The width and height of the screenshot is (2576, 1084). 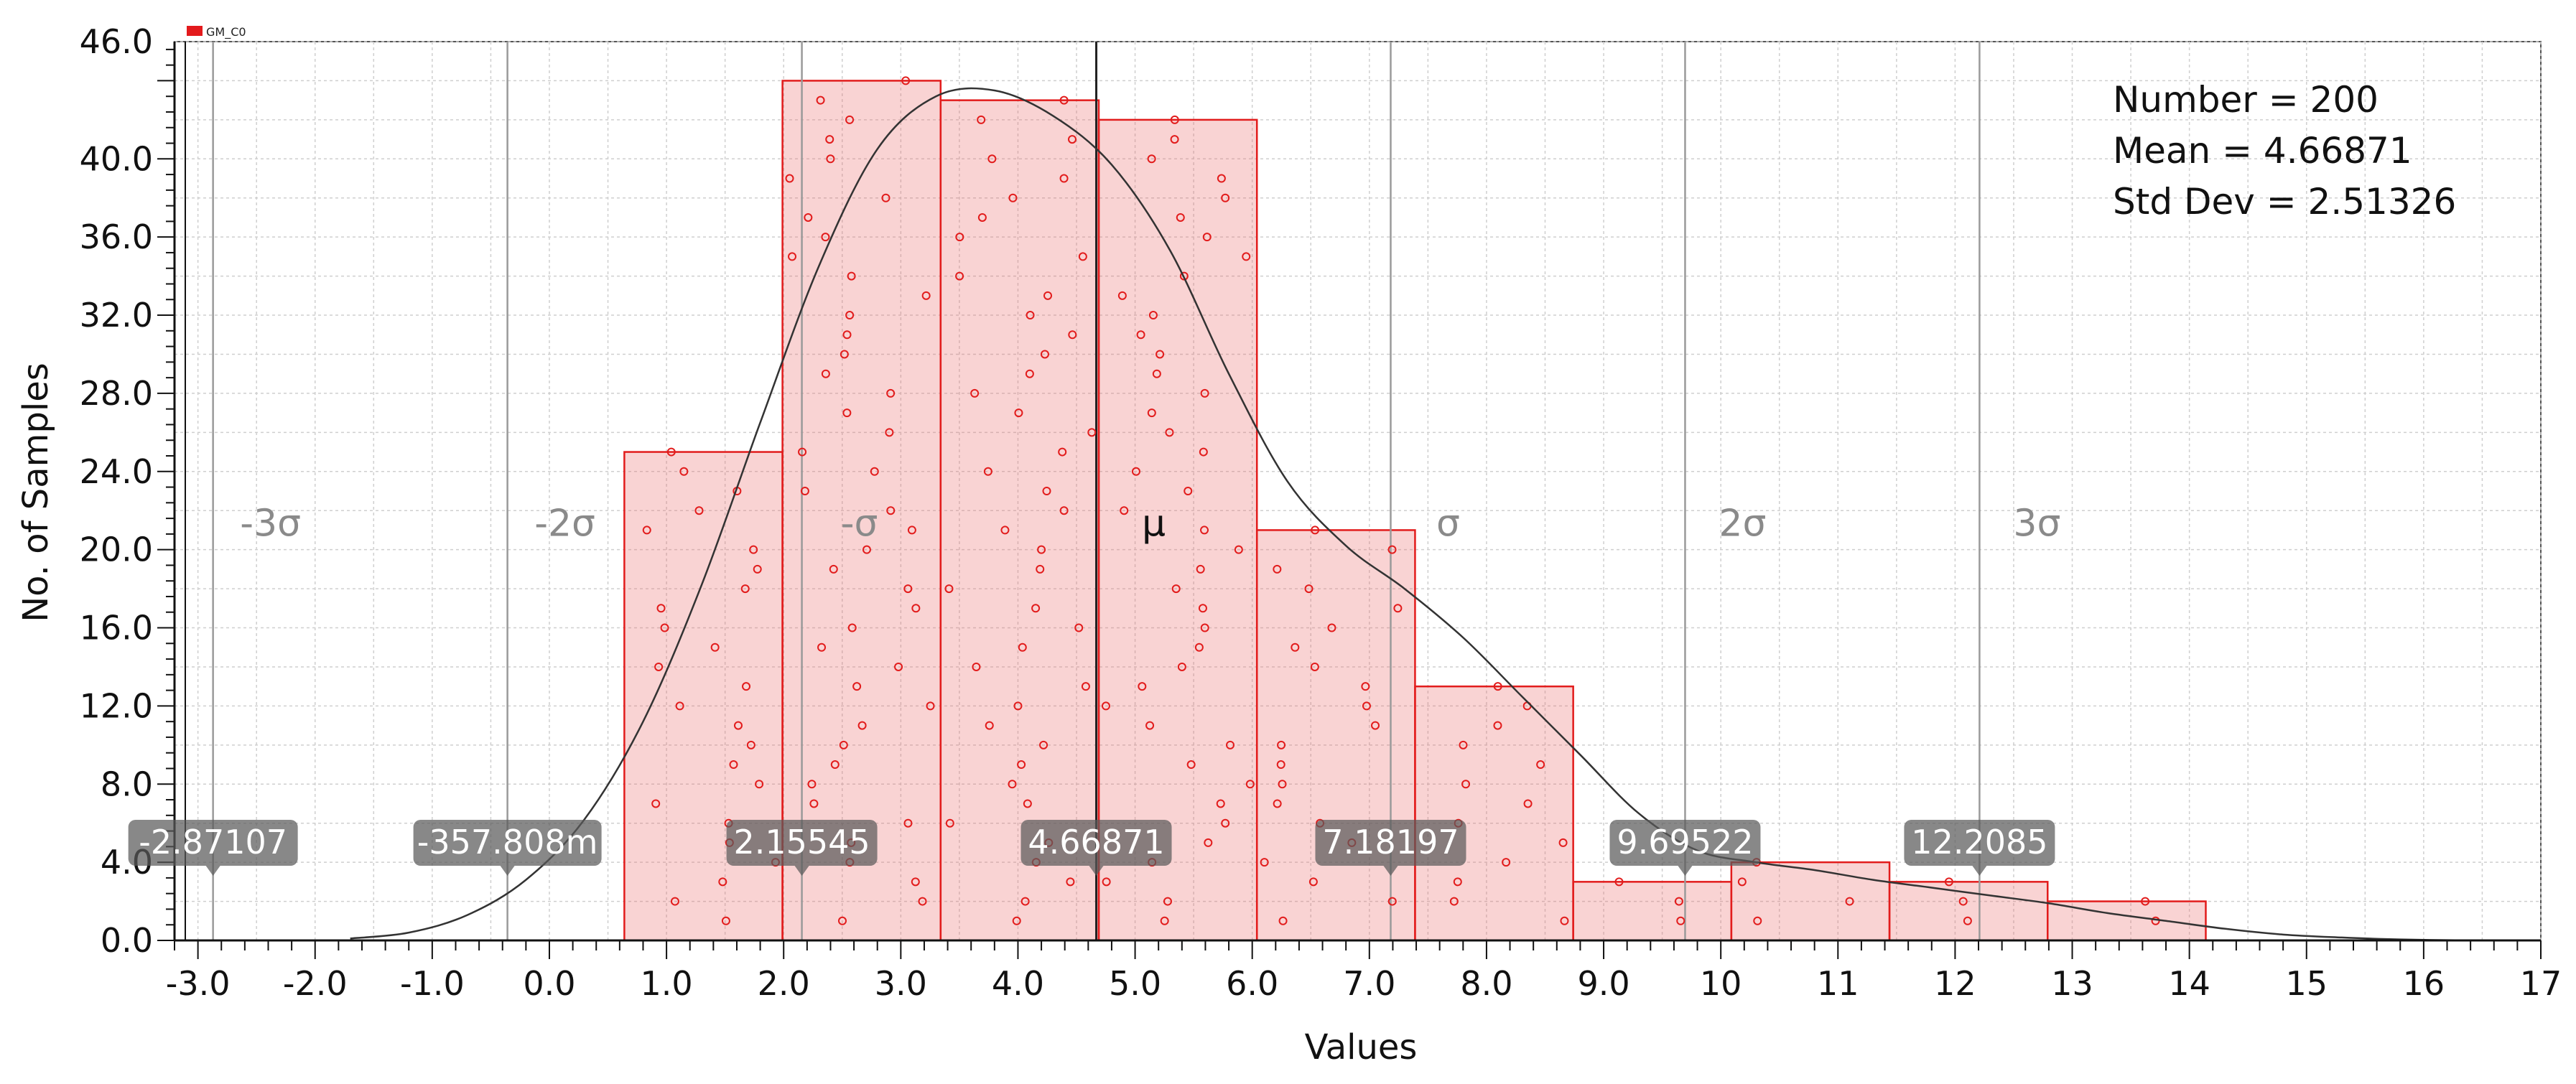 I want to click on legend-swatch, so click(x=195, y=31).